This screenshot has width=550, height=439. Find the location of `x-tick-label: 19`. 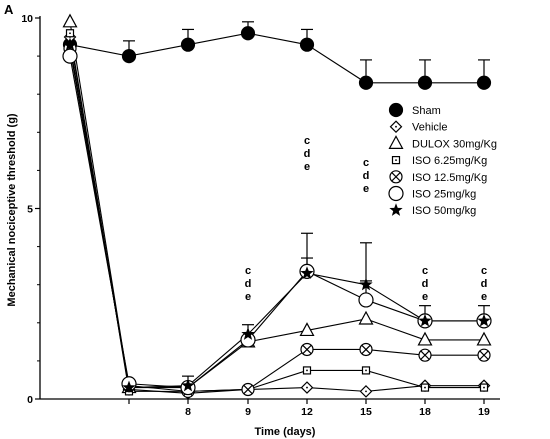

x-tick-label: 19 is located at coordinates (484, 412).